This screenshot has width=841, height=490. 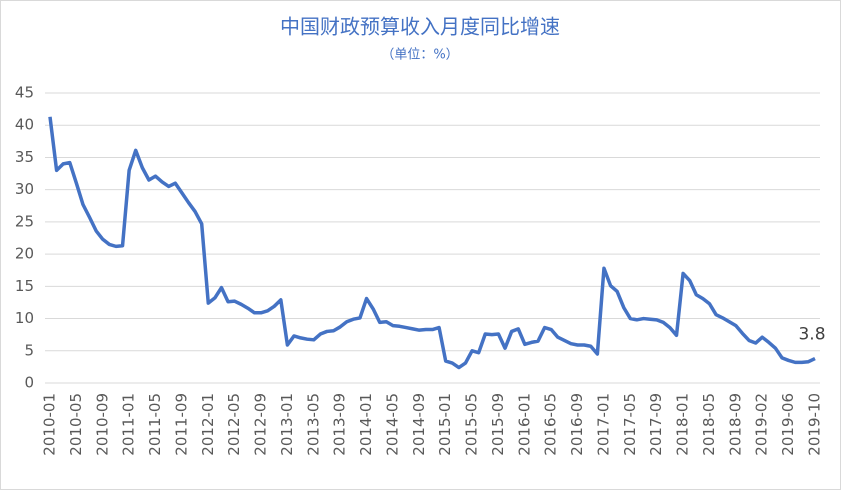 I want to click on x-tick-label: 2012-09, so click(x=261, y=424).